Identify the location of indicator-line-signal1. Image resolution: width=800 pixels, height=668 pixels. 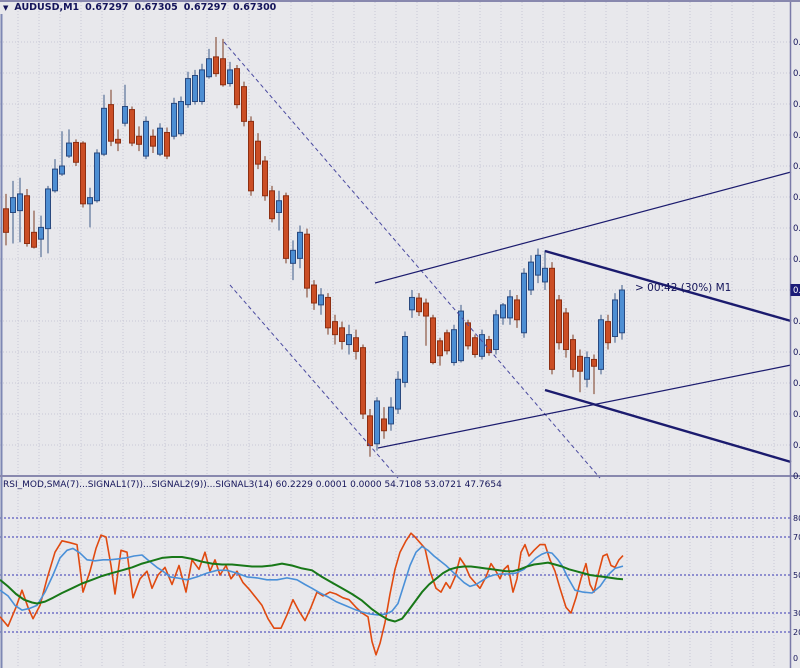
(312, 580).